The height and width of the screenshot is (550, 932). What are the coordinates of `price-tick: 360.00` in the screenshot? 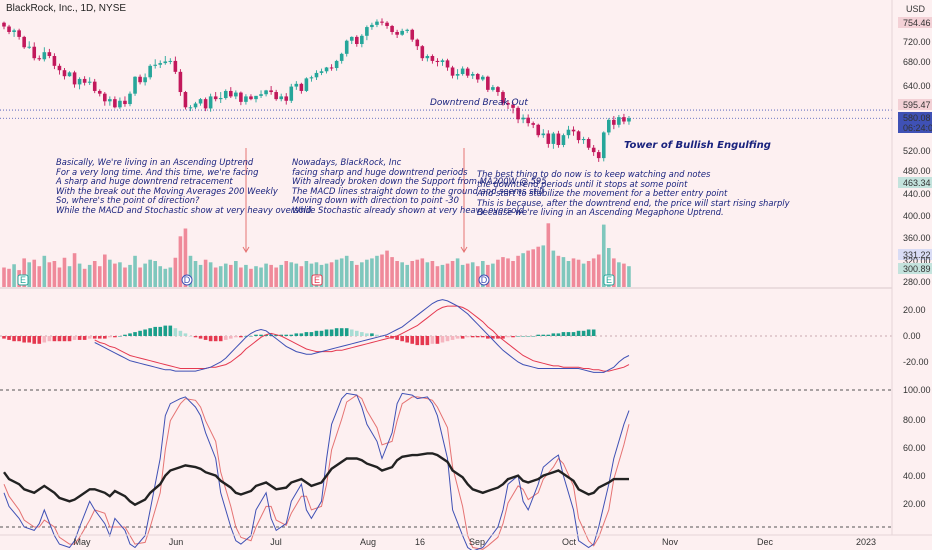 It's located at (917, 238).